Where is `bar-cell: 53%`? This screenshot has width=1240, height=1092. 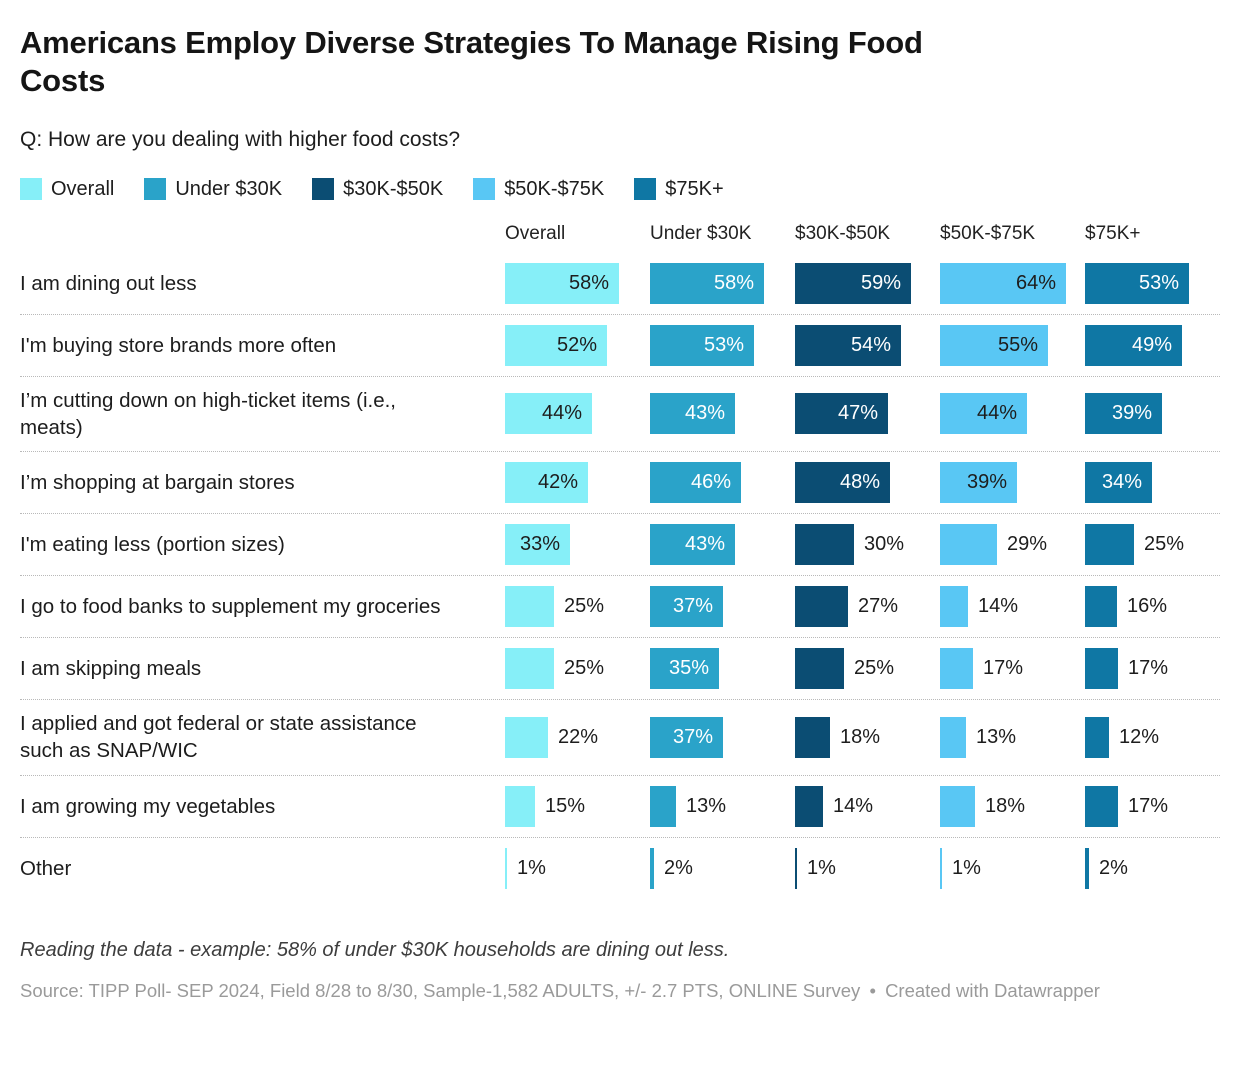
bar-cell: 53% is located at coordinates (722, 345).